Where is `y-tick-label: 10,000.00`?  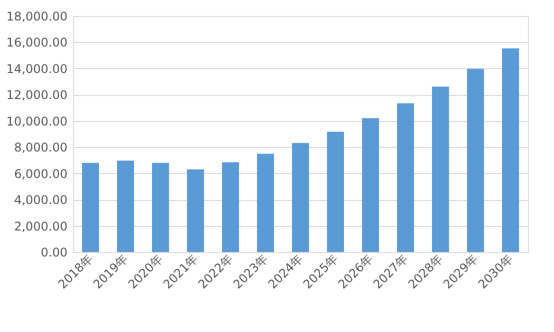 y-tick-label: 10,000.00 is located at coordinates (37, 121).